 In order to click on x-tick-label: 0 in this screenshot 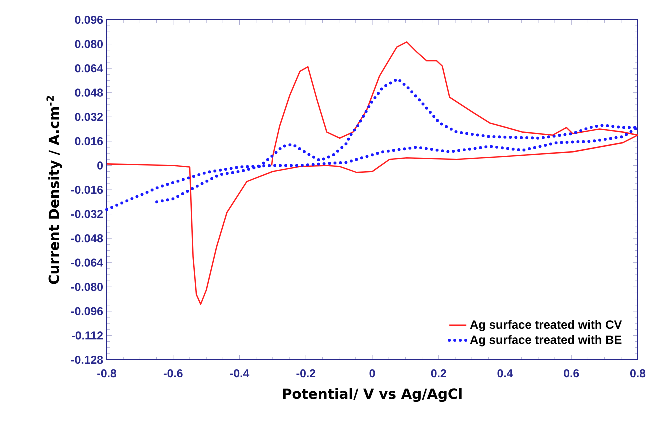, I will do `click(373, 373)`.